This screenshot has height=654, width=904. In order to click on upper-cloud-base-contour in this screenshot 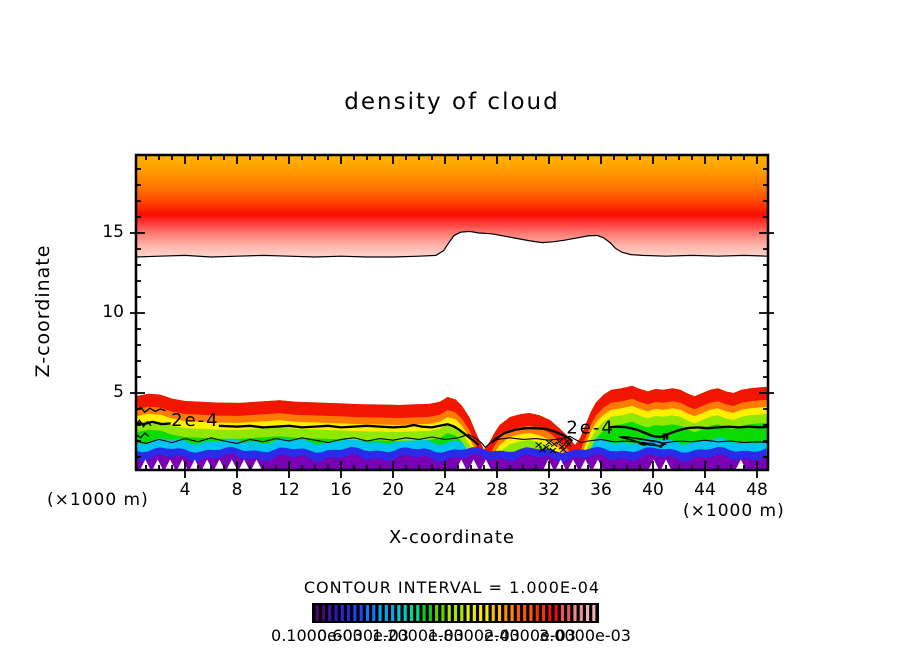, I will do `click(452, 244)`.